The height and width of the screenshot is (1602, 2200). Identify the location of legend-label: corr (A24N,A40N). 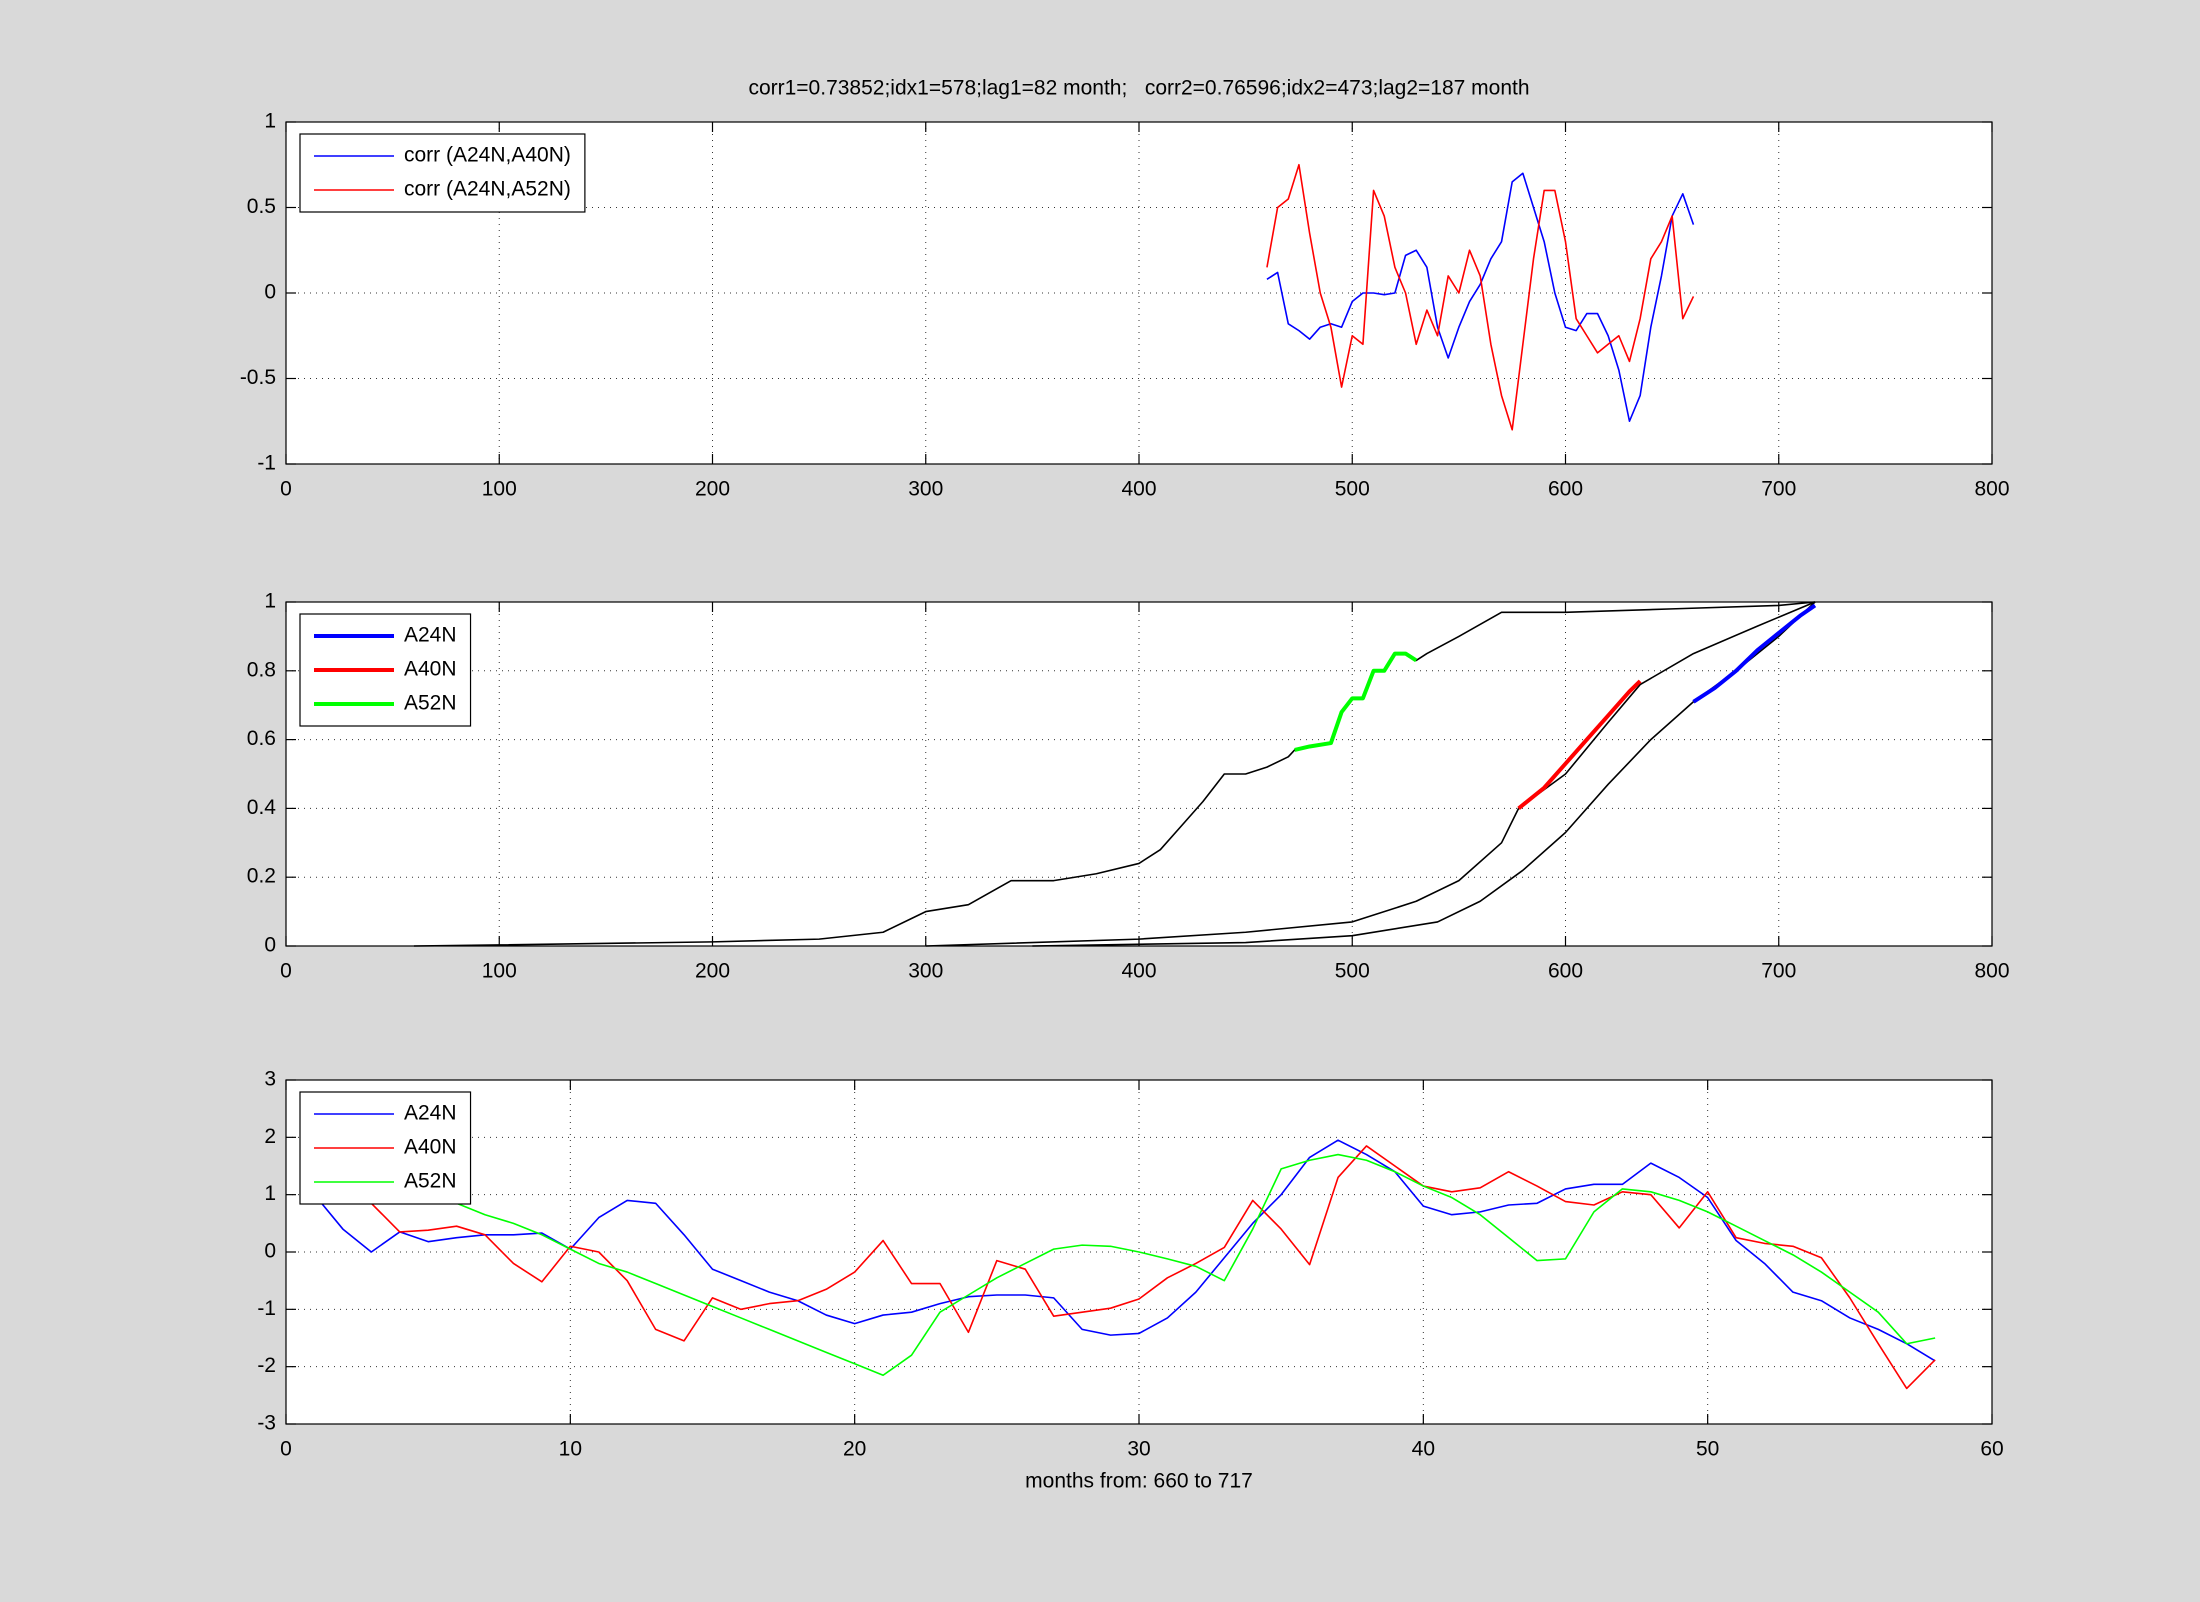
(487, 155).